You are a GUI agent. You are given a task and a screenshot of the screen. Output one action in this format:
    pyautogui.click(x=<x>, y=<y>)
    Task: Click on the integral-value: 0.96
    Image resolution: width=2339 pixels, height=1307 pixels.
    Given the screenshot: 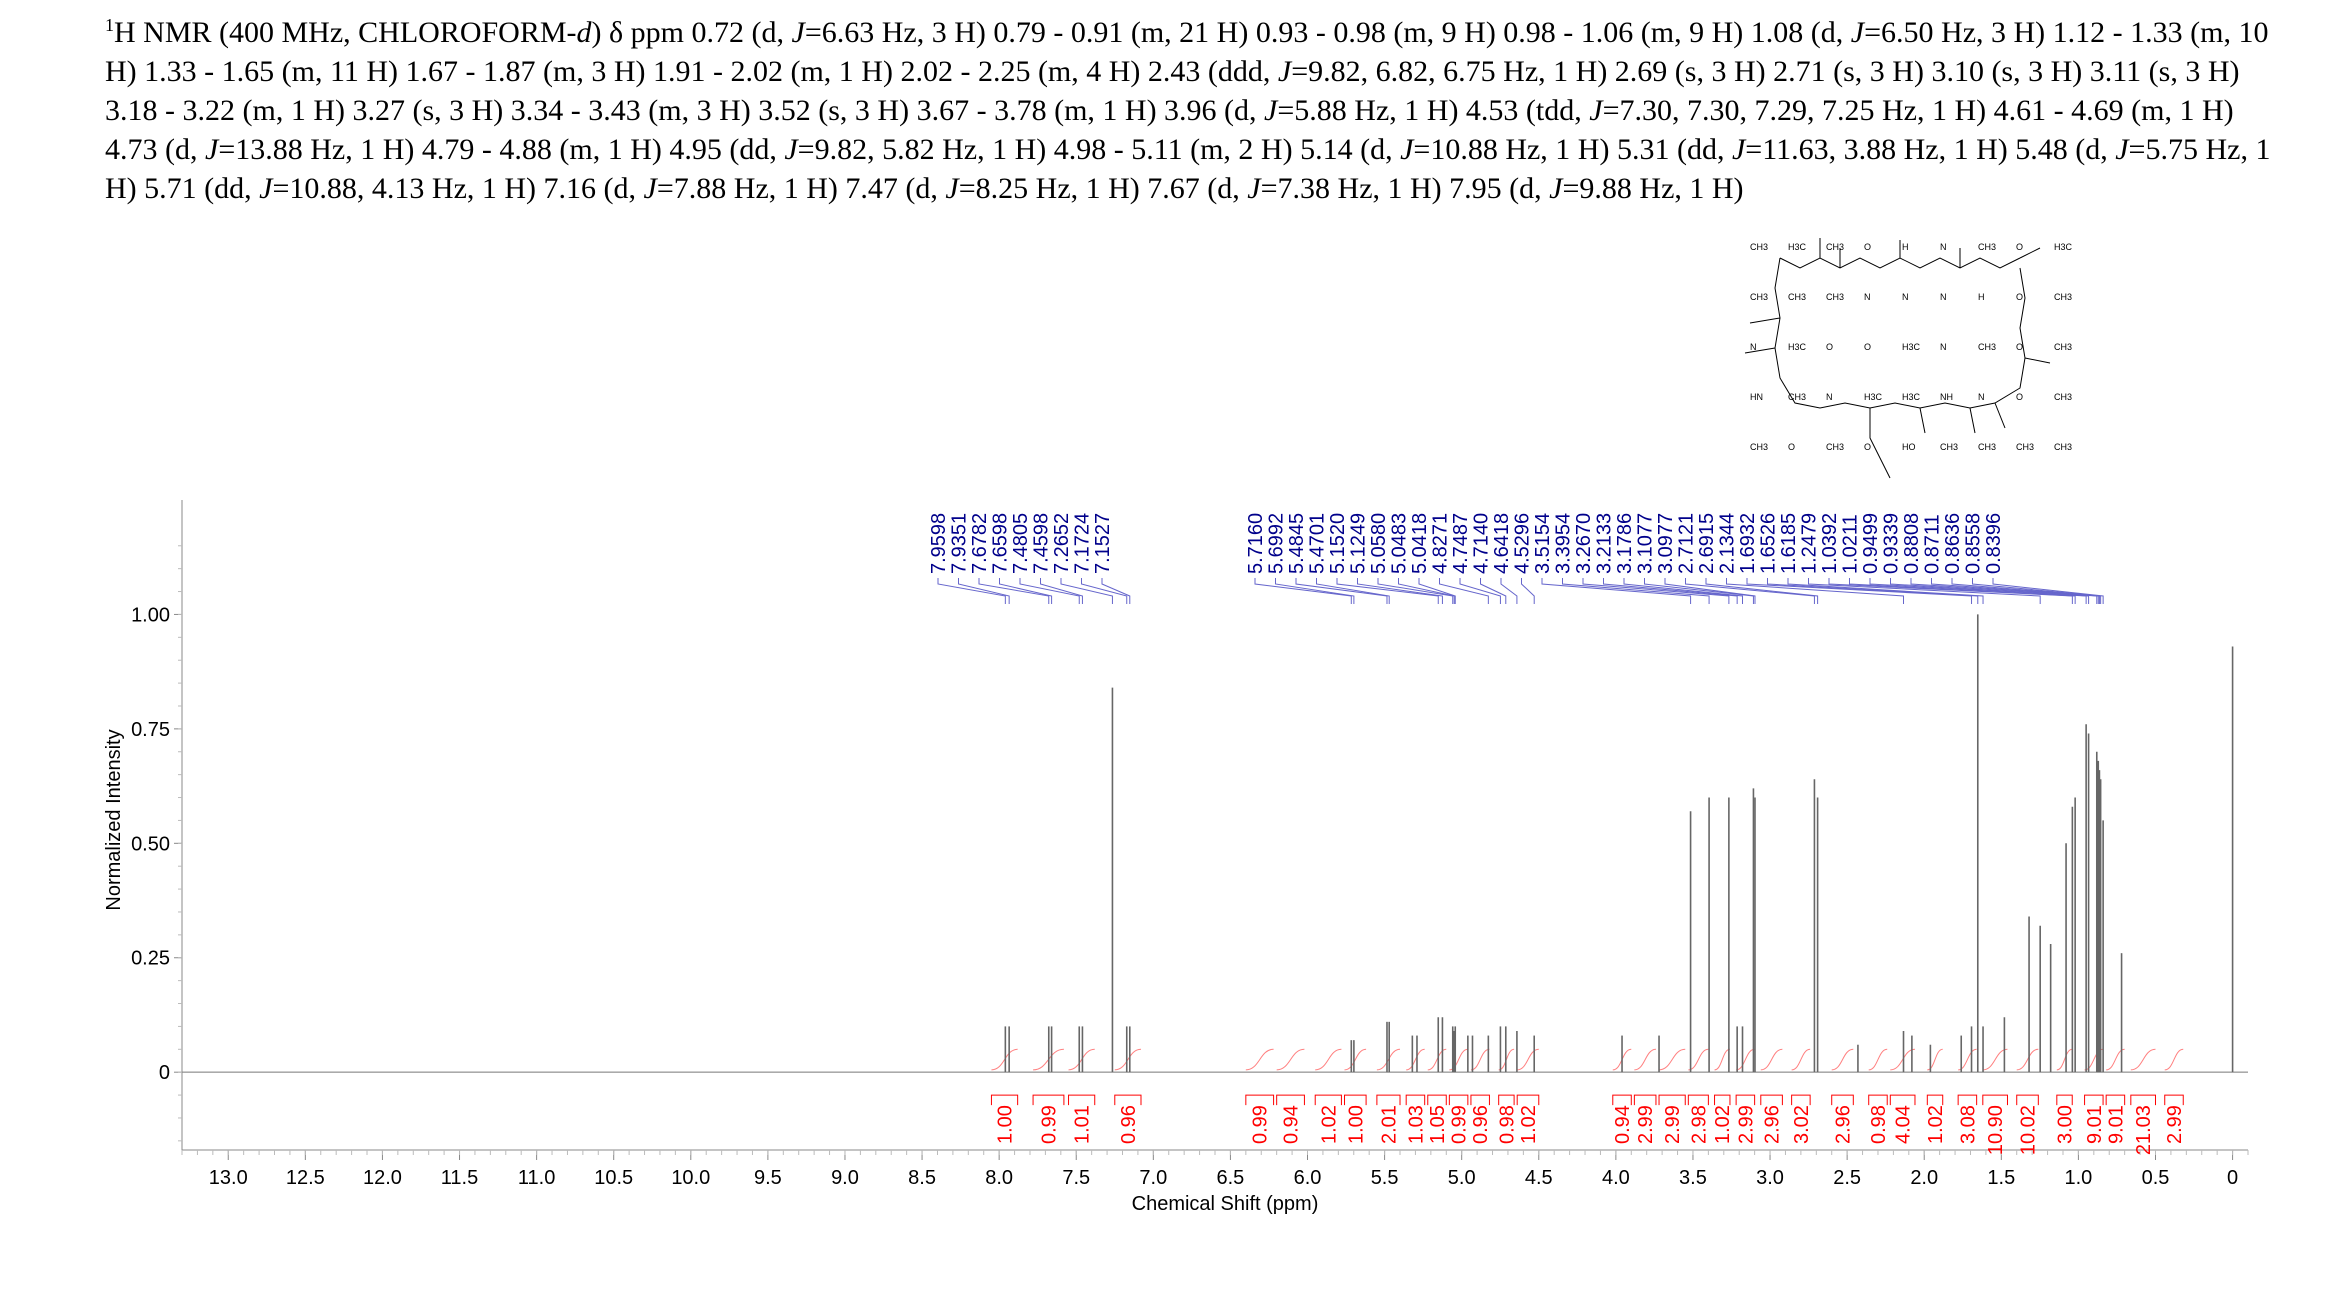 What is the action you would take?
    pyautogui.click(x=1481, y=1124)
    